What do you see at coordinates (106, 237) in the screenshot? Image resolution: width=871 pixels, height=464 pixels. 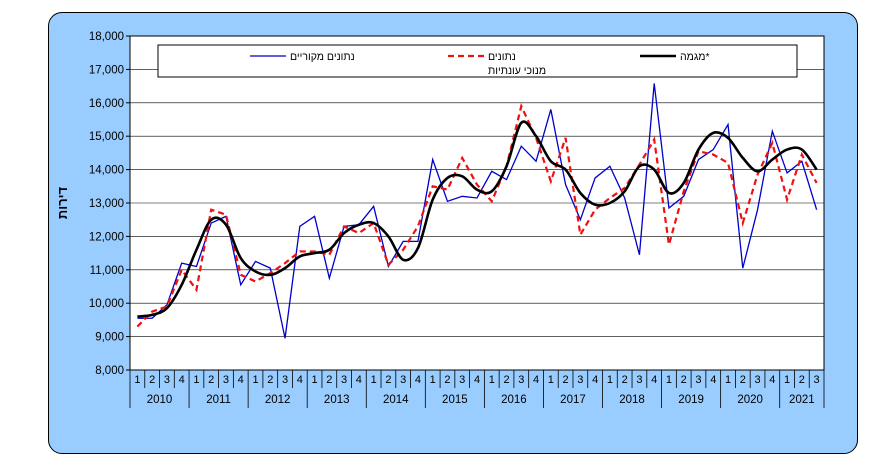 I see `y-tick-label: 12,000` at bounding box center [106, 237].